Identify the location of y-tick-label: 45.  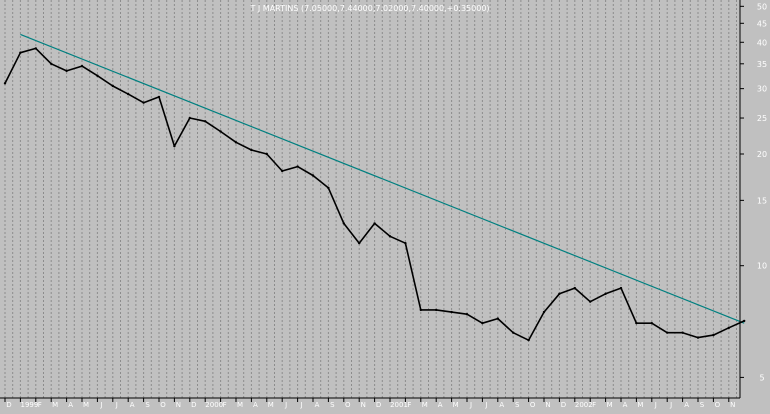
(762, 23).